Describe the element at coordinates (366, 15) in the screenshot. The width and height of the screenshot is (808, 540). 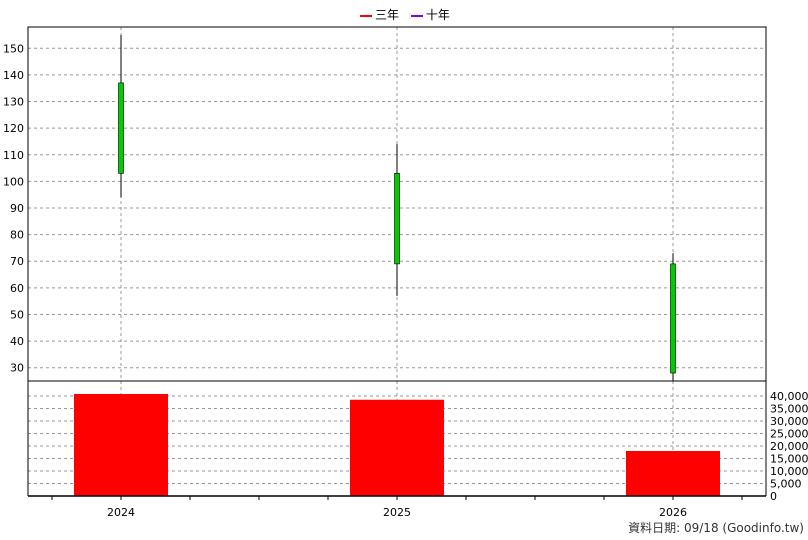
I see `legend-swatch-three-year` at that location.